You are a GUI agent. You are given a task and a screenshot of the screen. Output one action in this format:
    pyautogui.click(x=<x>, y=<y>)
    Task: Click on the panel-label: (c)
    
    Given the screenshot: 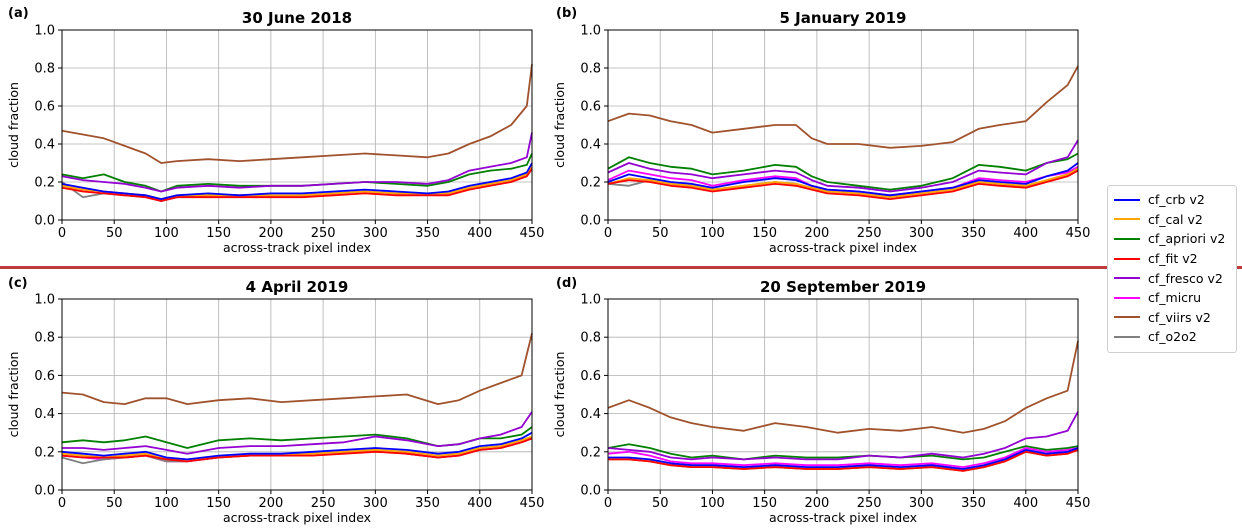 What is the action you would take?
    pyautogui.click(x=18, y=283)
    